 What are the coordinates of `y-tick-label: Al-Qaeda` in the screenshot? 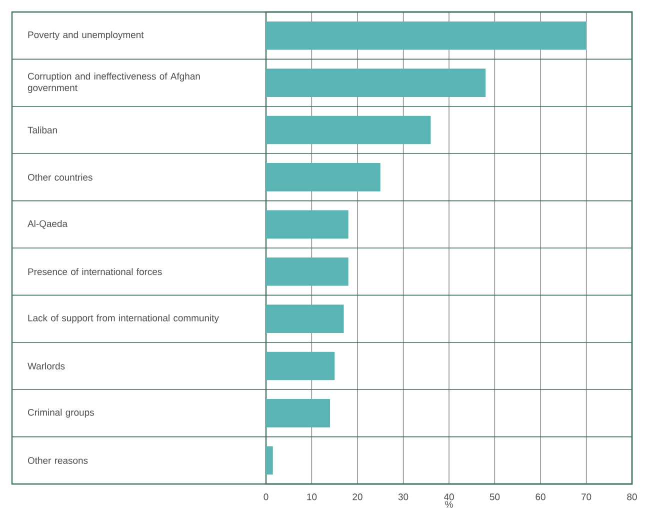 It's located at (48, 224).